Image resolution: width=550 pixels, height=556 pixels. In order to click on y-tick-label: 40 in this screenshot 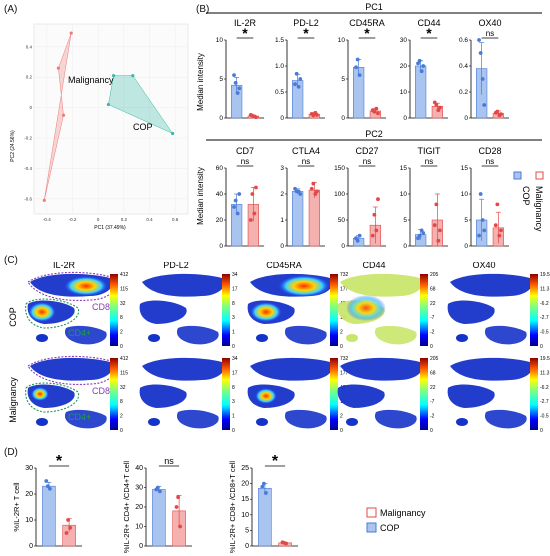, I will do `click(220, 194)`.